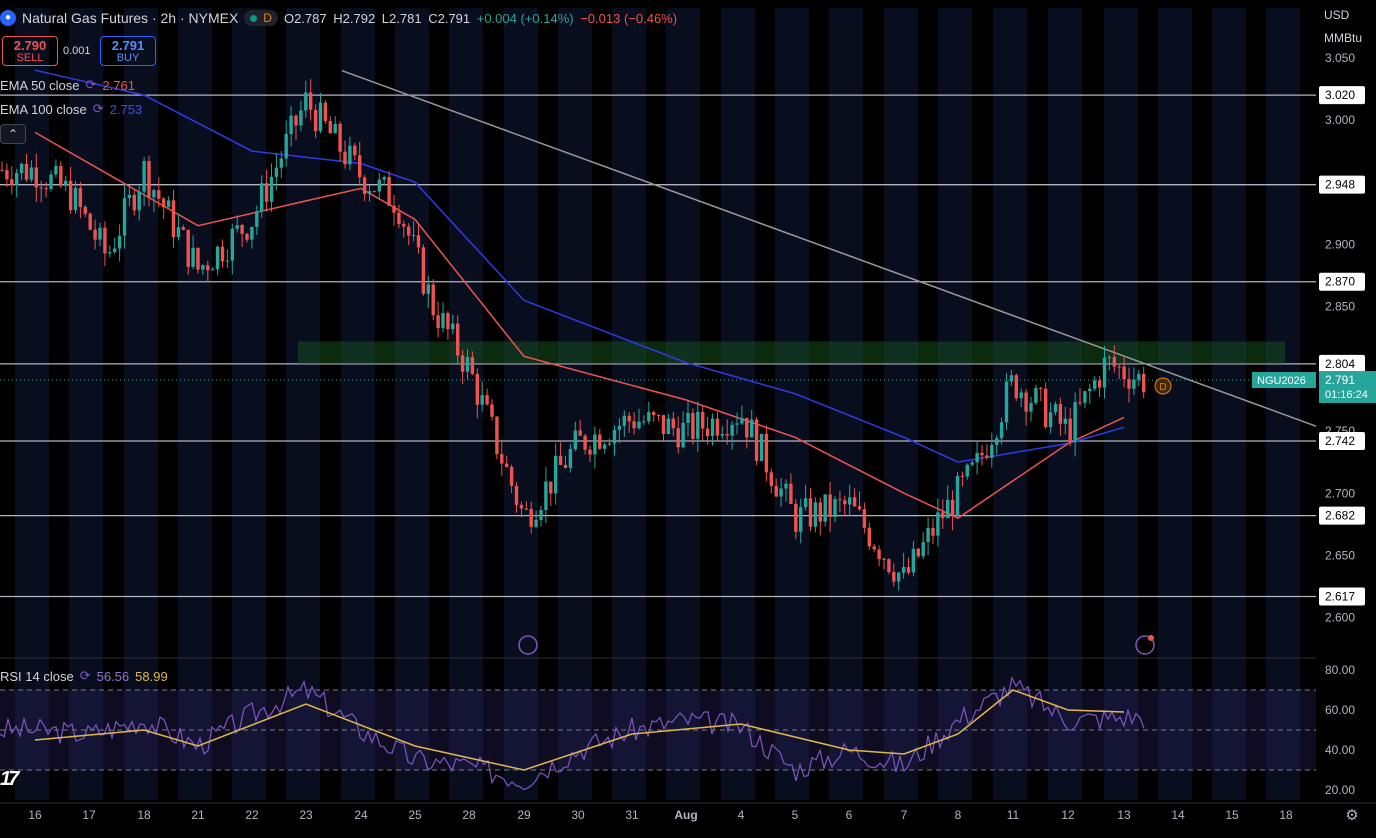 This screenshot has width=1376, height=838. I want to click on rsi-ma-line, so click(579, 730).